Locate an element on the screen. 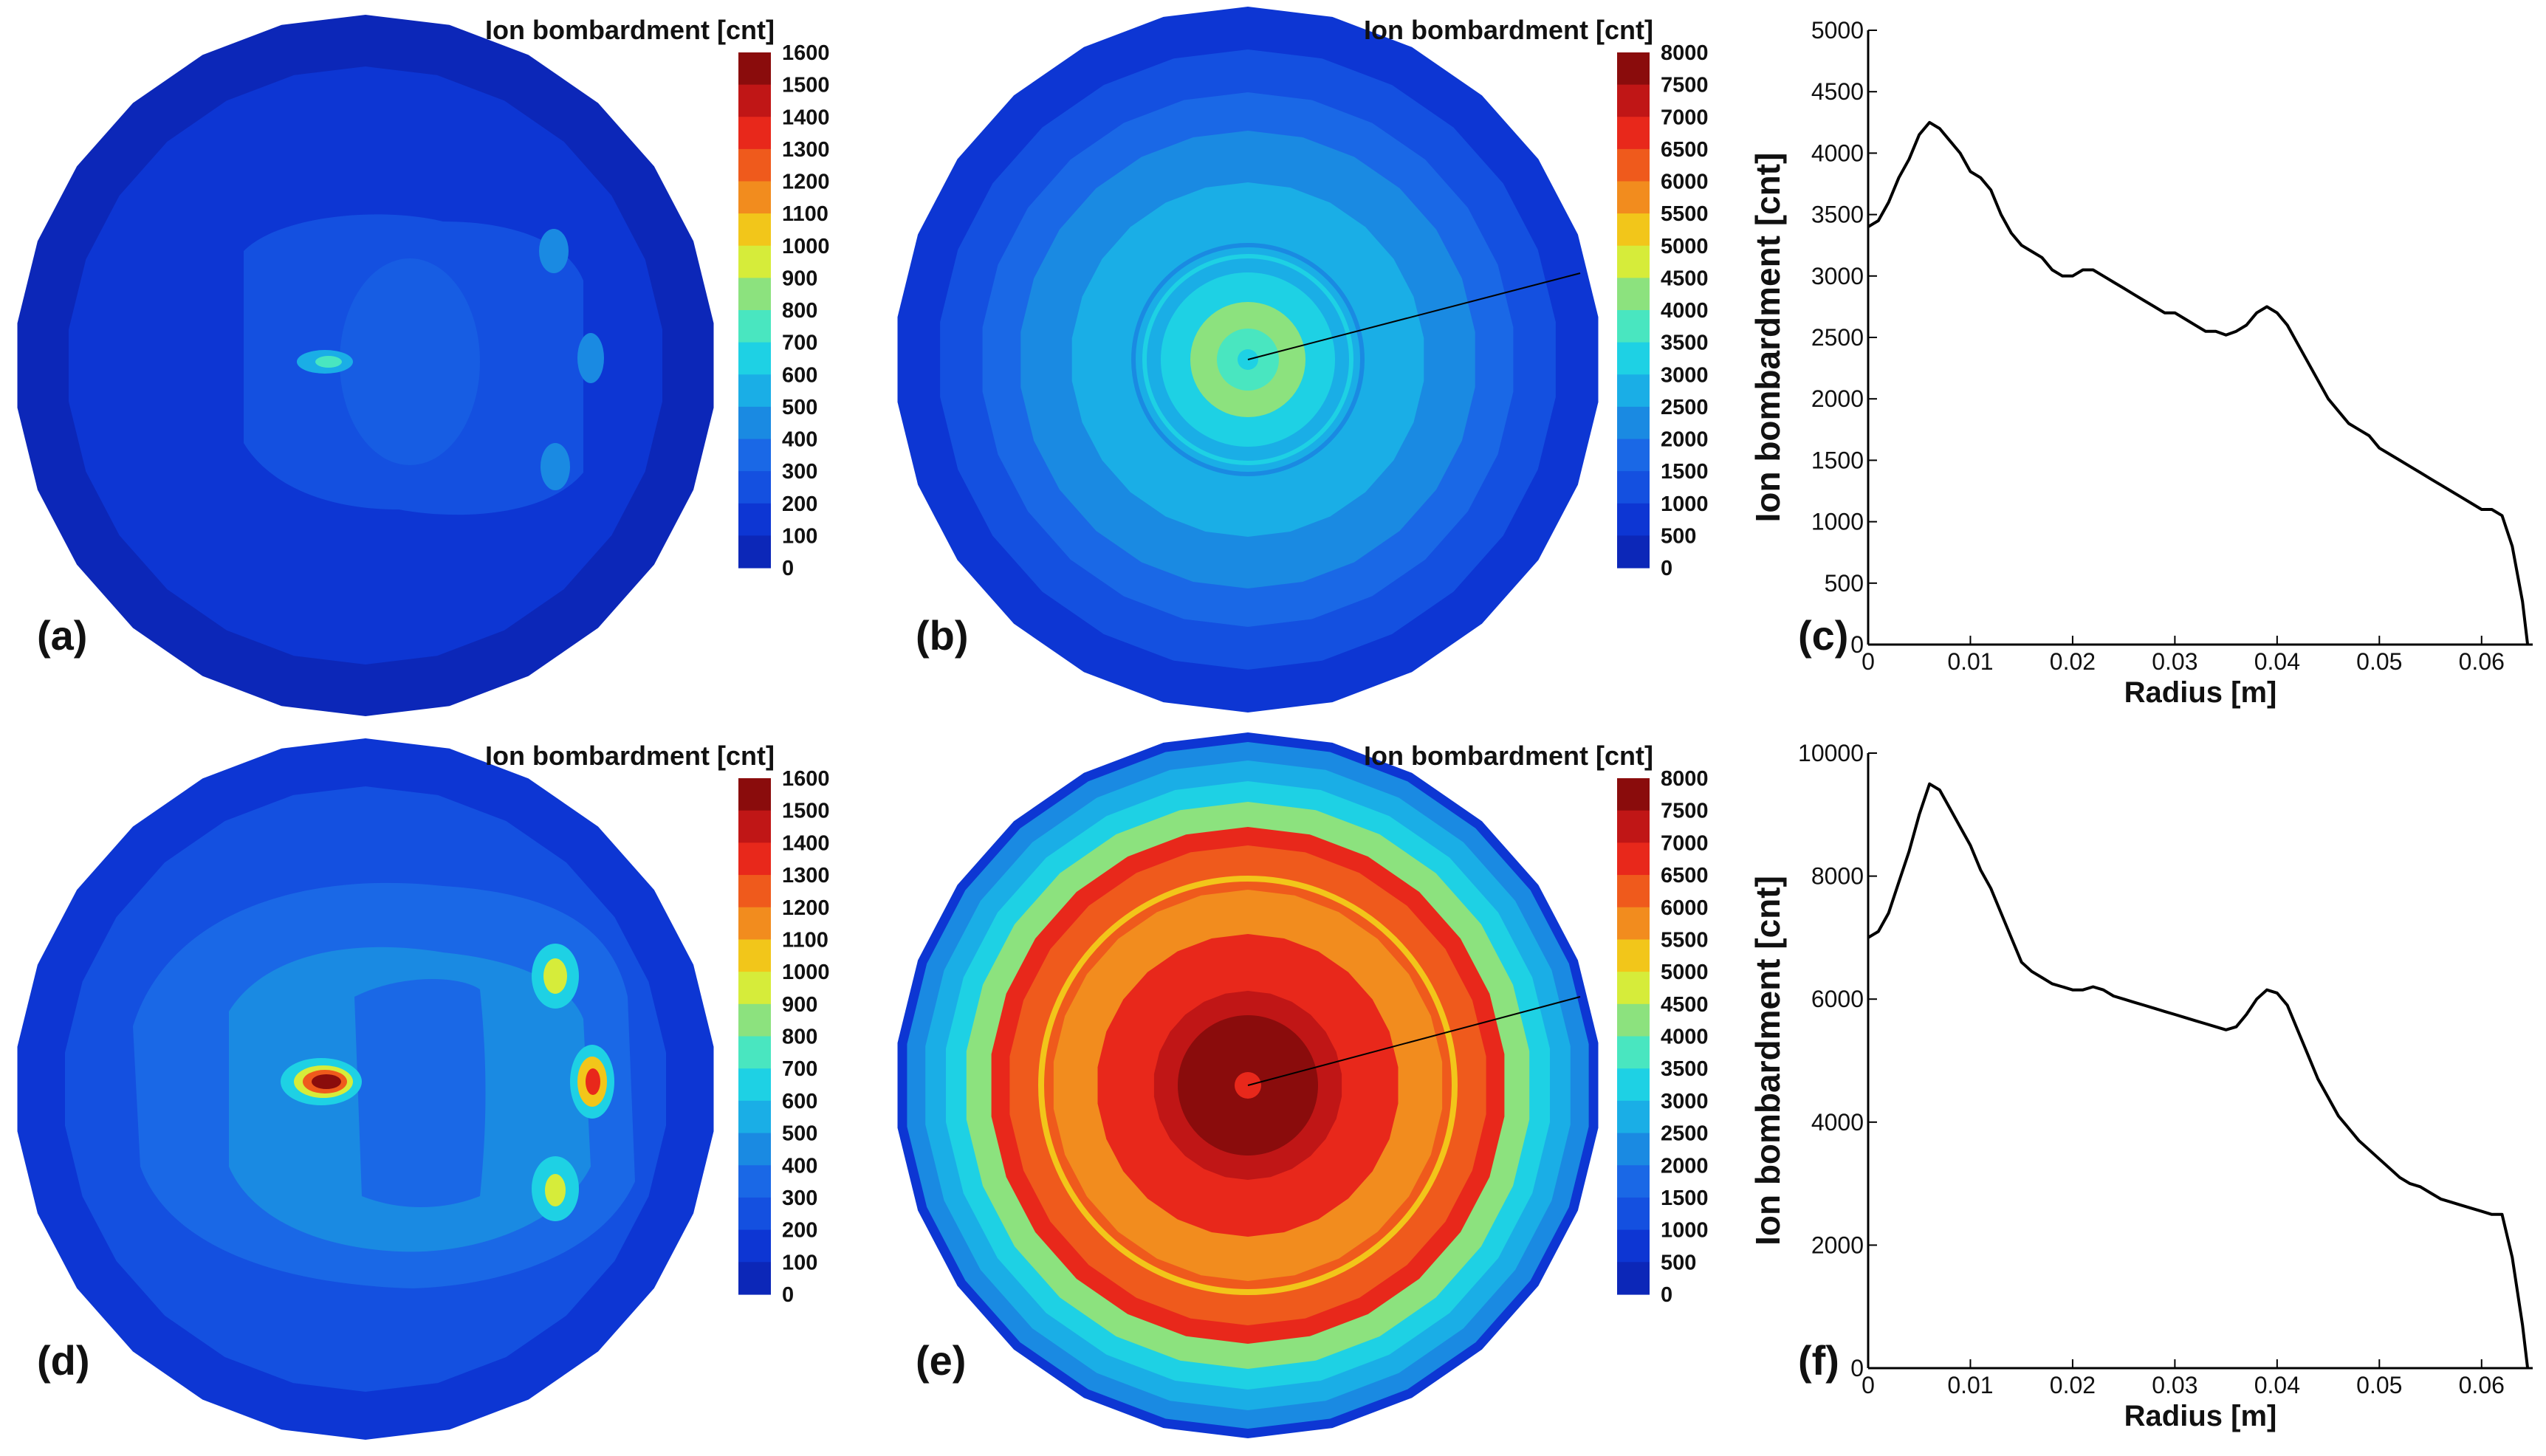 This screenshot has height=1456, width=2546. x-tick-label: 0.02 is located at coordinates (2073, 1385).